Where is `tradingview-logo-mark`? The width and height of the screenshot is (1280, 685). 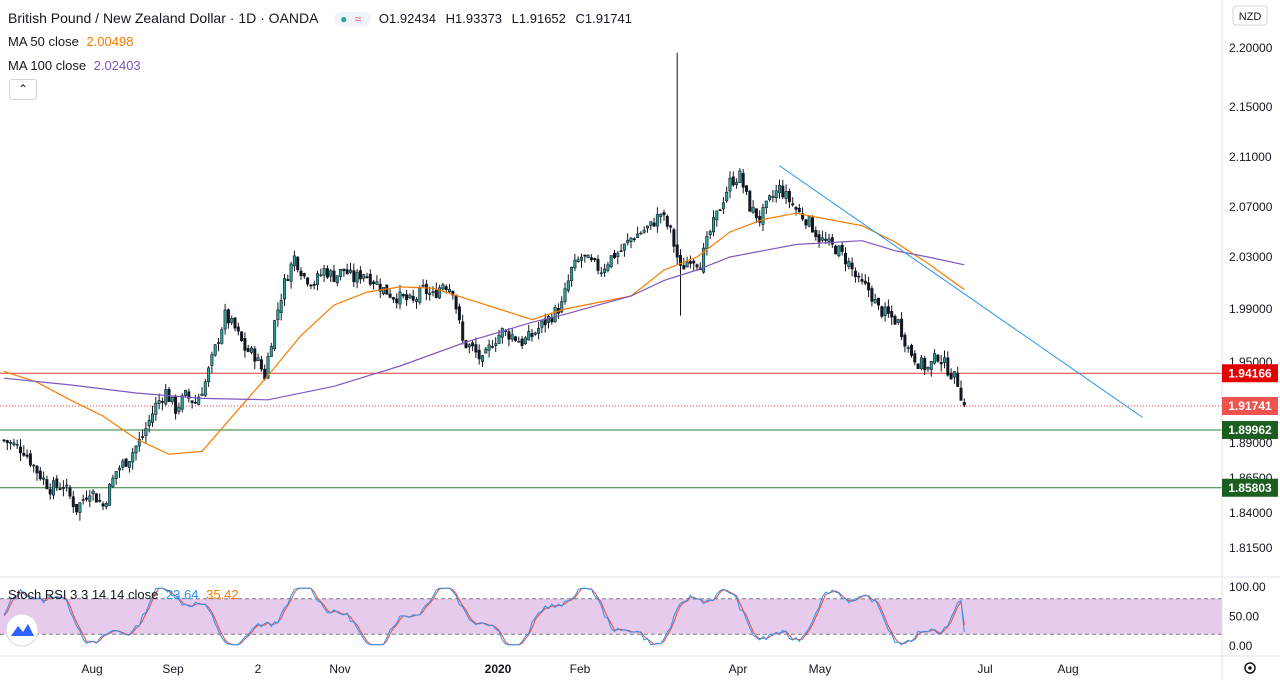
tradingview-logo-mark is located at coordinates (22, 630).